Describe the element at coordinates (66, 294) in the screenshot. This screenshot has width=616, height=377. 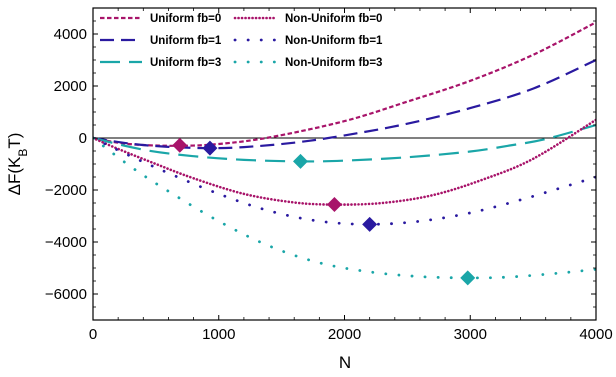
I see `y-tick-label: −6000` at that location.